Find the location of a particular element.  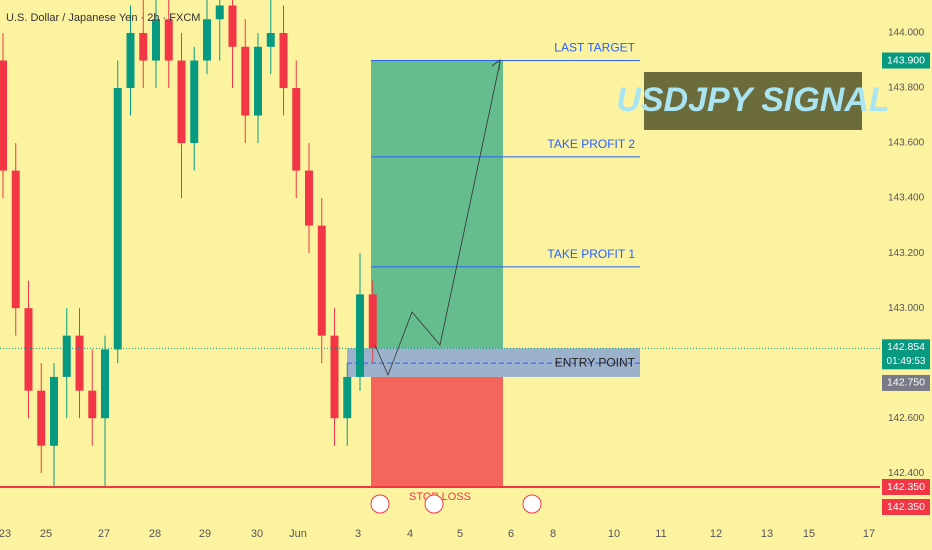

price-badge-label: 142.750 is located at coordinates (906, 383).